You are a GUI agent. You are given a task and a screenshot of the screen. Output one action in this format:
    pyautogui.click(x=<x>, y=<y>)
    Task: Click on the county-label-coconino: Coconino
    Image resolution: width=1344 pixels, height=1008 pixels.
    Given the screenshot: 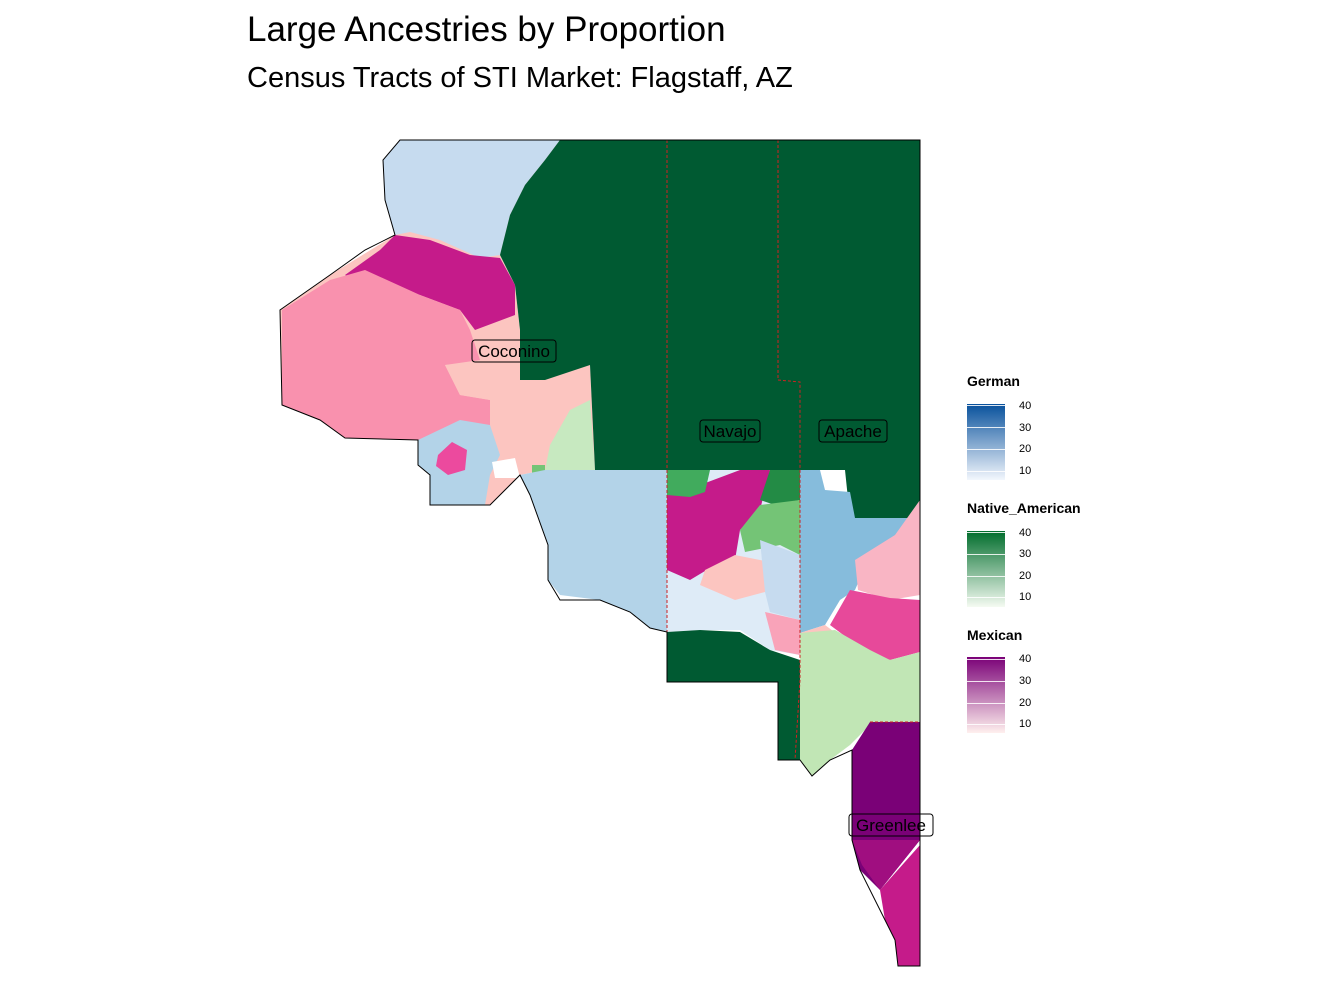 What is the action you would take?
    pyautogui.click(x=514, y=351)
    